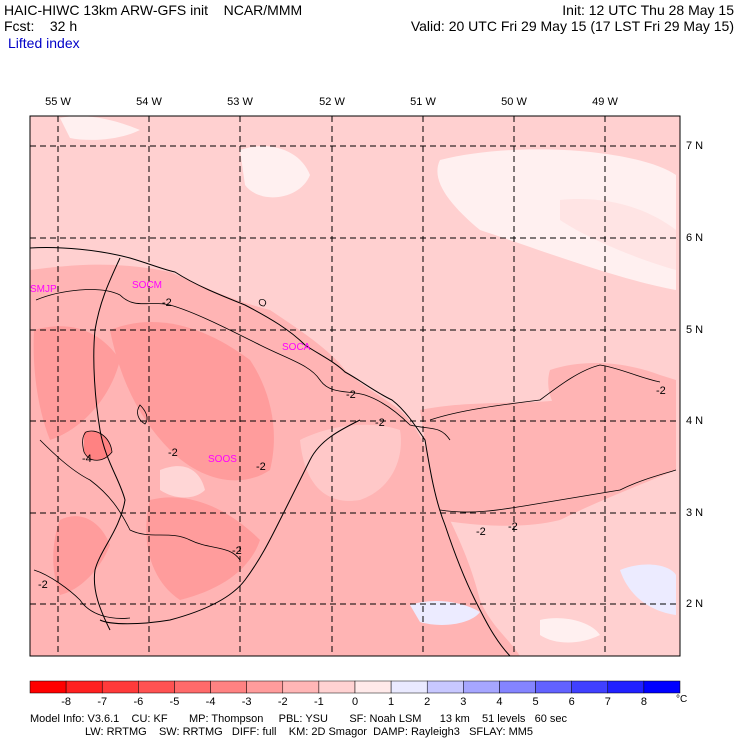  What do you see at coordinates (58, 102) in the screenshot?
I see `lon-label: 55 W` at bounding box center [58, 102].